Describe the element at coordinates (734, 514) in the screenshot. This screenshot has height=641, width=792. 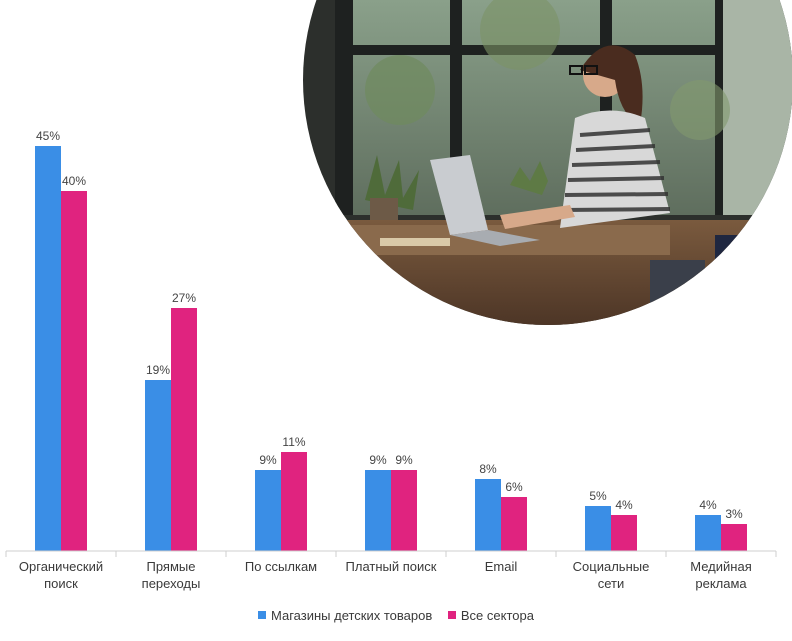
I see `value-label-series-2-cat-7: 3%` at that location.